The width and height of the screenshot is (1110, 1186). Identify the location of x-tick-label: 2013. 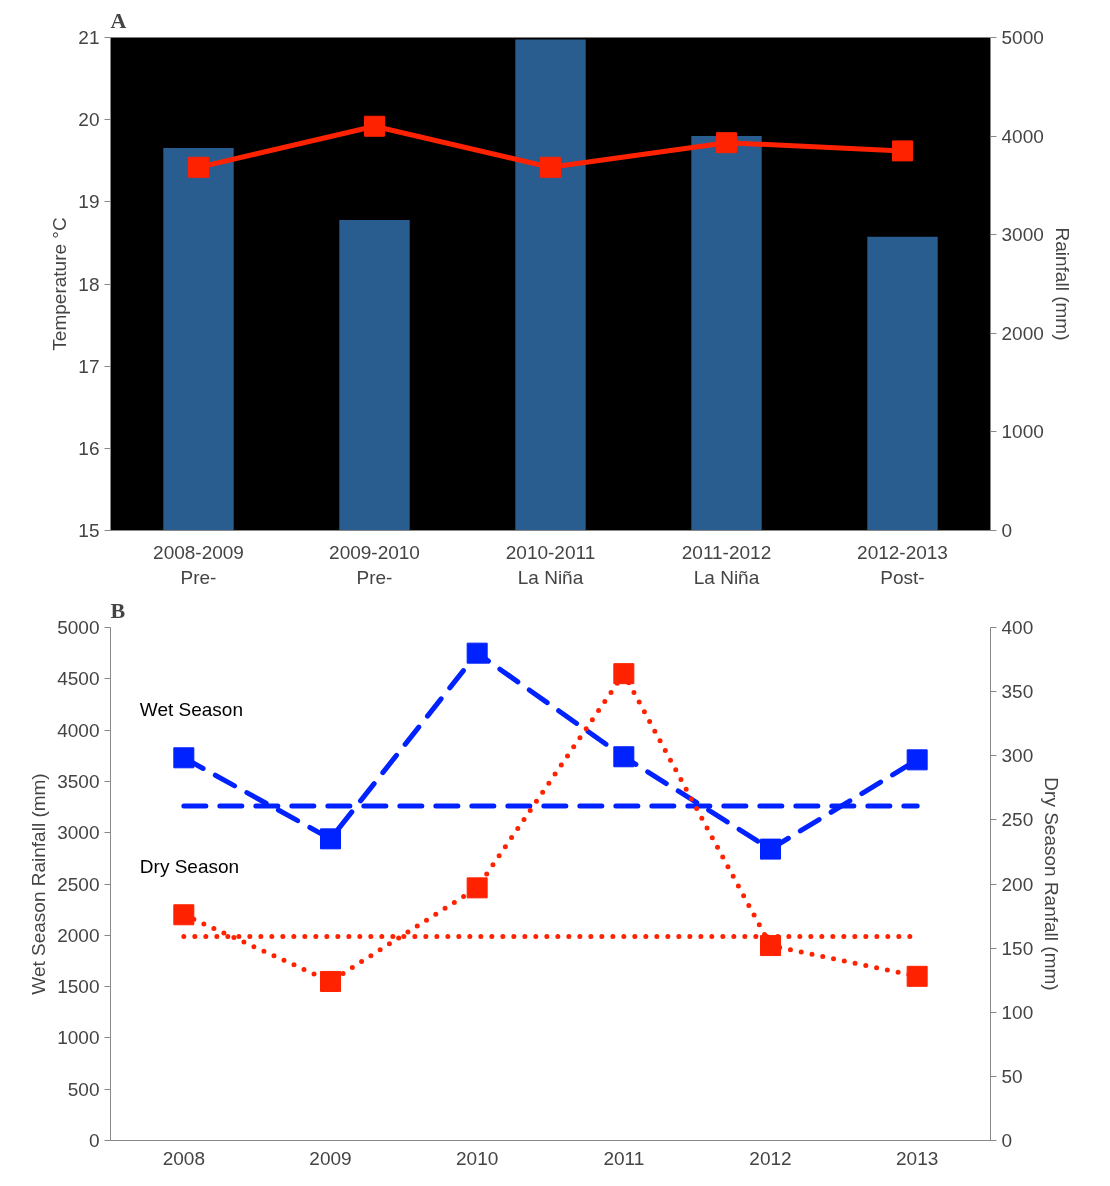
(917, 1158).